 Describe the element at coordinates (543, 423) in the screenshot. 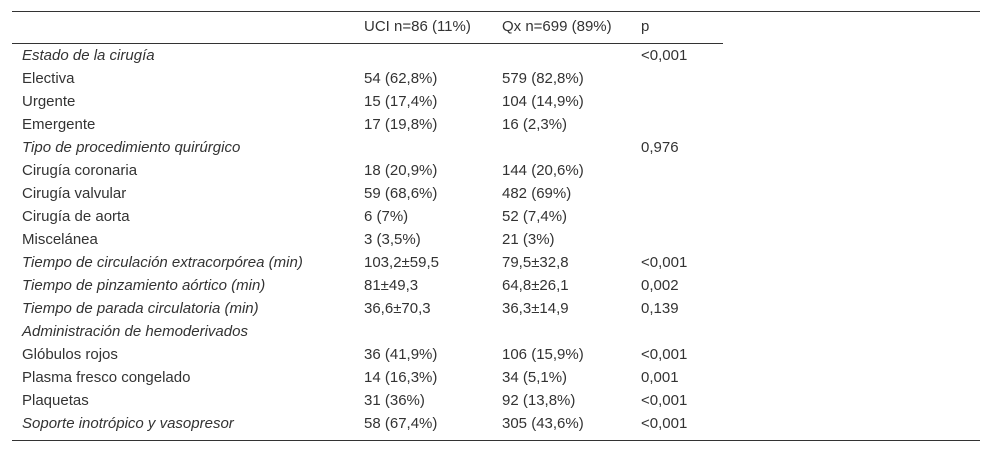

I see `data-cell: 305 (43,6%)` at that location.